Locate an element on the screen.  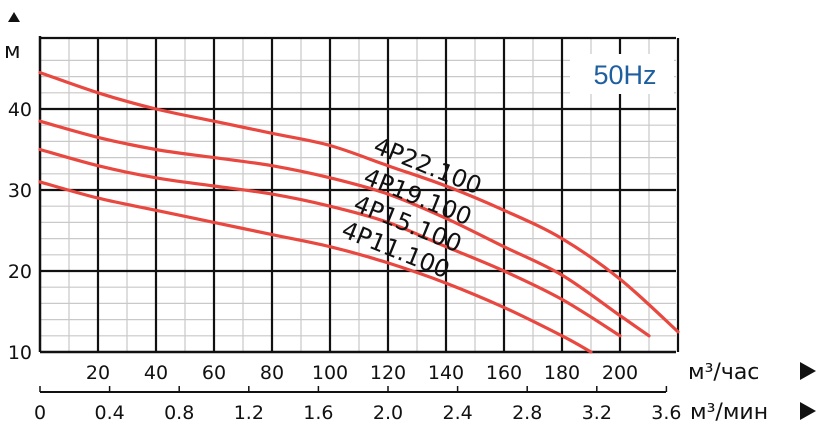
x-tick-label-primary: 40 is located at coordinates (156, 373).